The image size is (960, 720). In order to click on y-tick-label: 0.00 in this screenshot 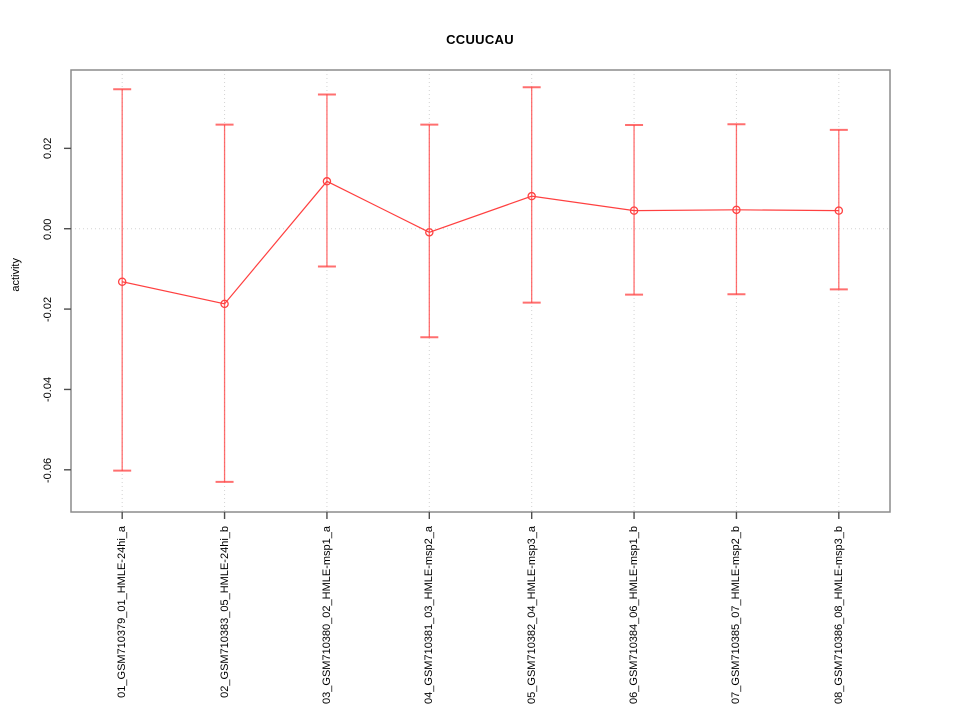, I will do `click(48, 229)`.